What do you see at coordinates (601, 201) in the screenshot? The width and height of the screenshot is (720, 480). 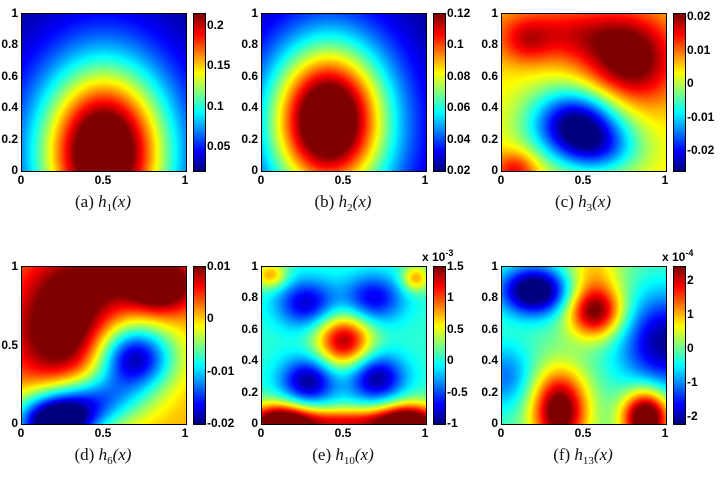 I see `caption-c-arg: (x)` at bounding box center [601, 201].